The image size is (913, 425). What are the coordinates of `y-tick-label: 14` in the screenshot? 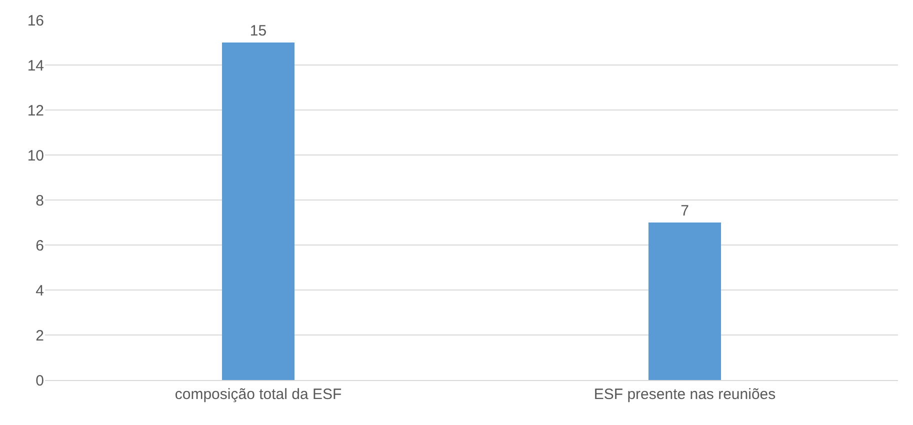 It's located at (35, 65).